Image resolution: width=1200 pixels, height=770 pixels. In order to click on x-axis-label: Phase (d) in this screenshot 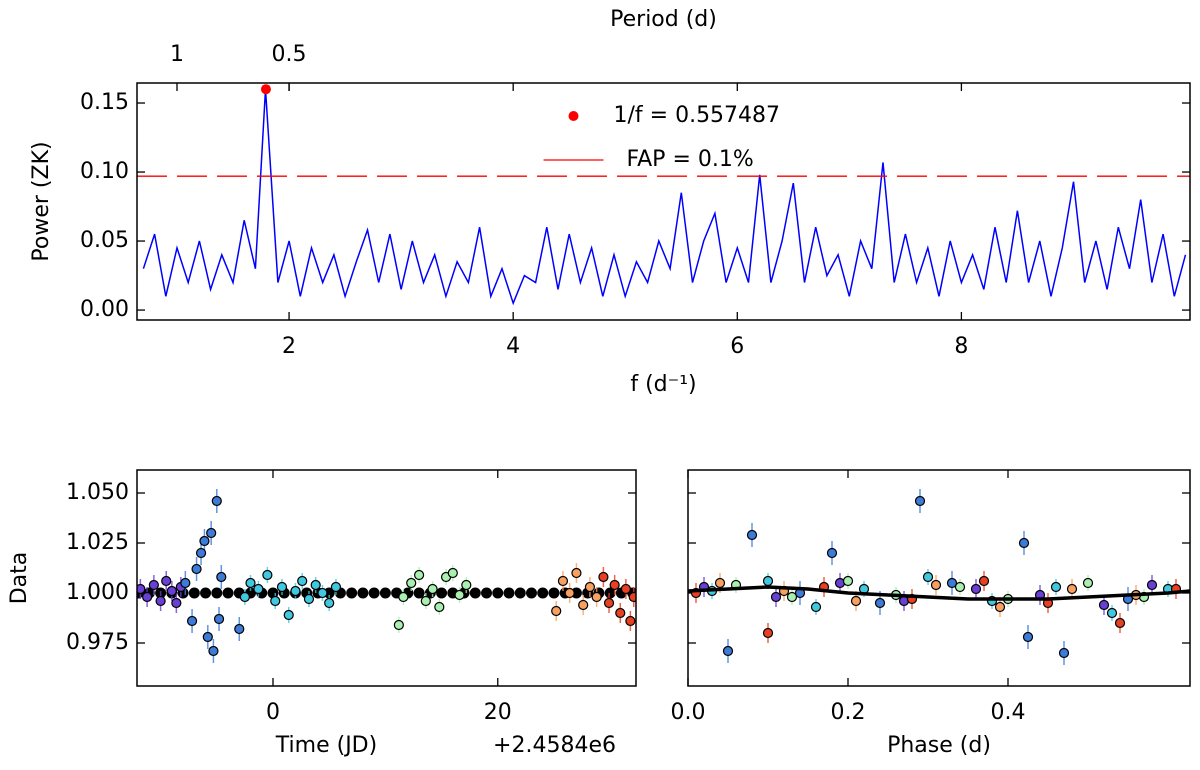, I will do `click(939, 745)`.